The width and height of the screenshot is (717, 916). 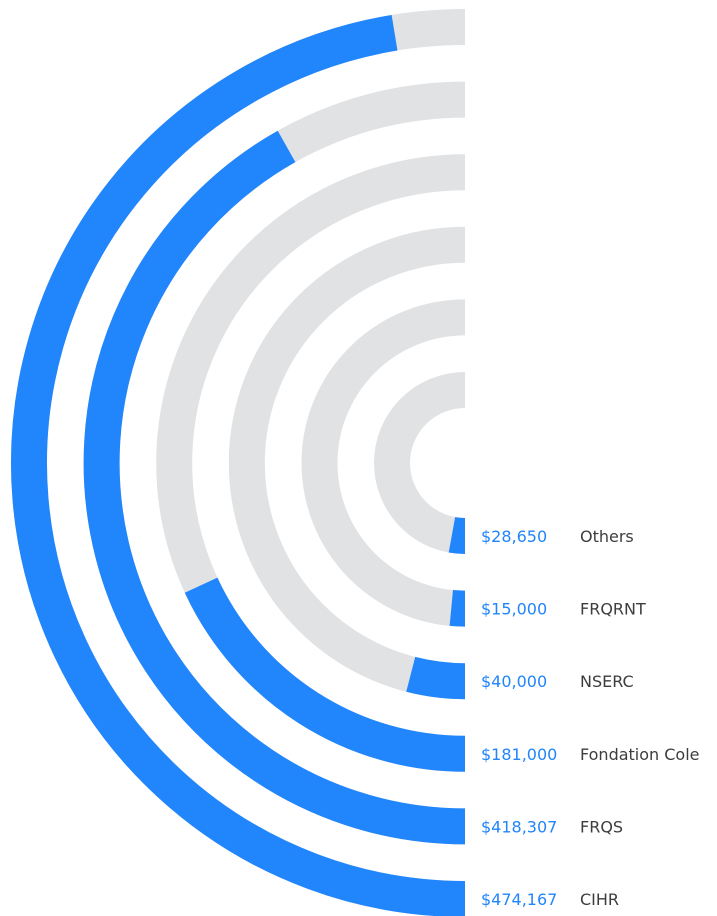 What do you see at coordinates (519, 899) in the screenshot?
I see `value-label-cihr: $474,167` at bounding box center [519, 899].